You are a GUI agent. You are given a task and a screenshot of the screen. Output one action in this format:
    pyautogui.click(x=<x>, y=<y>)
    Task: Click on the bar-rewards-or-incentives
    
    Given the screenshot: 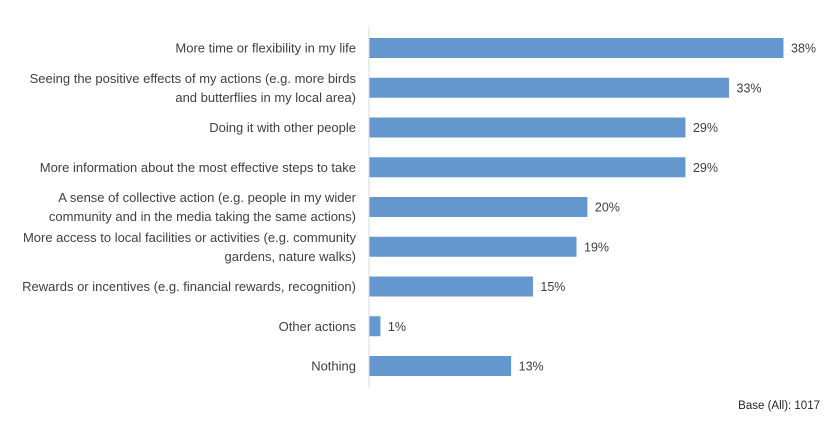 What is the action you would take?
    pyautogui.click(x=451, y=286)
    